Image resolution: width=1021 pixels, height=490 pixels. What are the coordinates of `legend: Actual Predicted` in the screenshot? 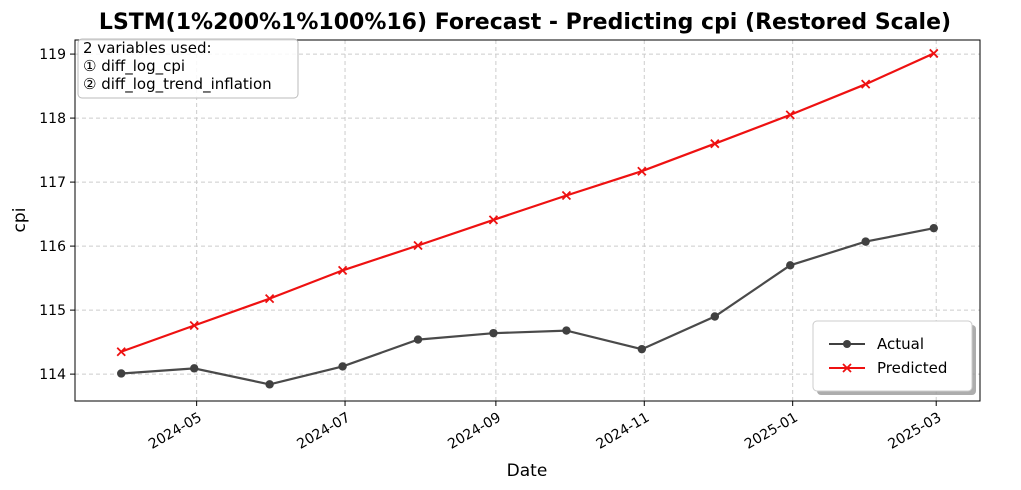 It's located at (894, 357).